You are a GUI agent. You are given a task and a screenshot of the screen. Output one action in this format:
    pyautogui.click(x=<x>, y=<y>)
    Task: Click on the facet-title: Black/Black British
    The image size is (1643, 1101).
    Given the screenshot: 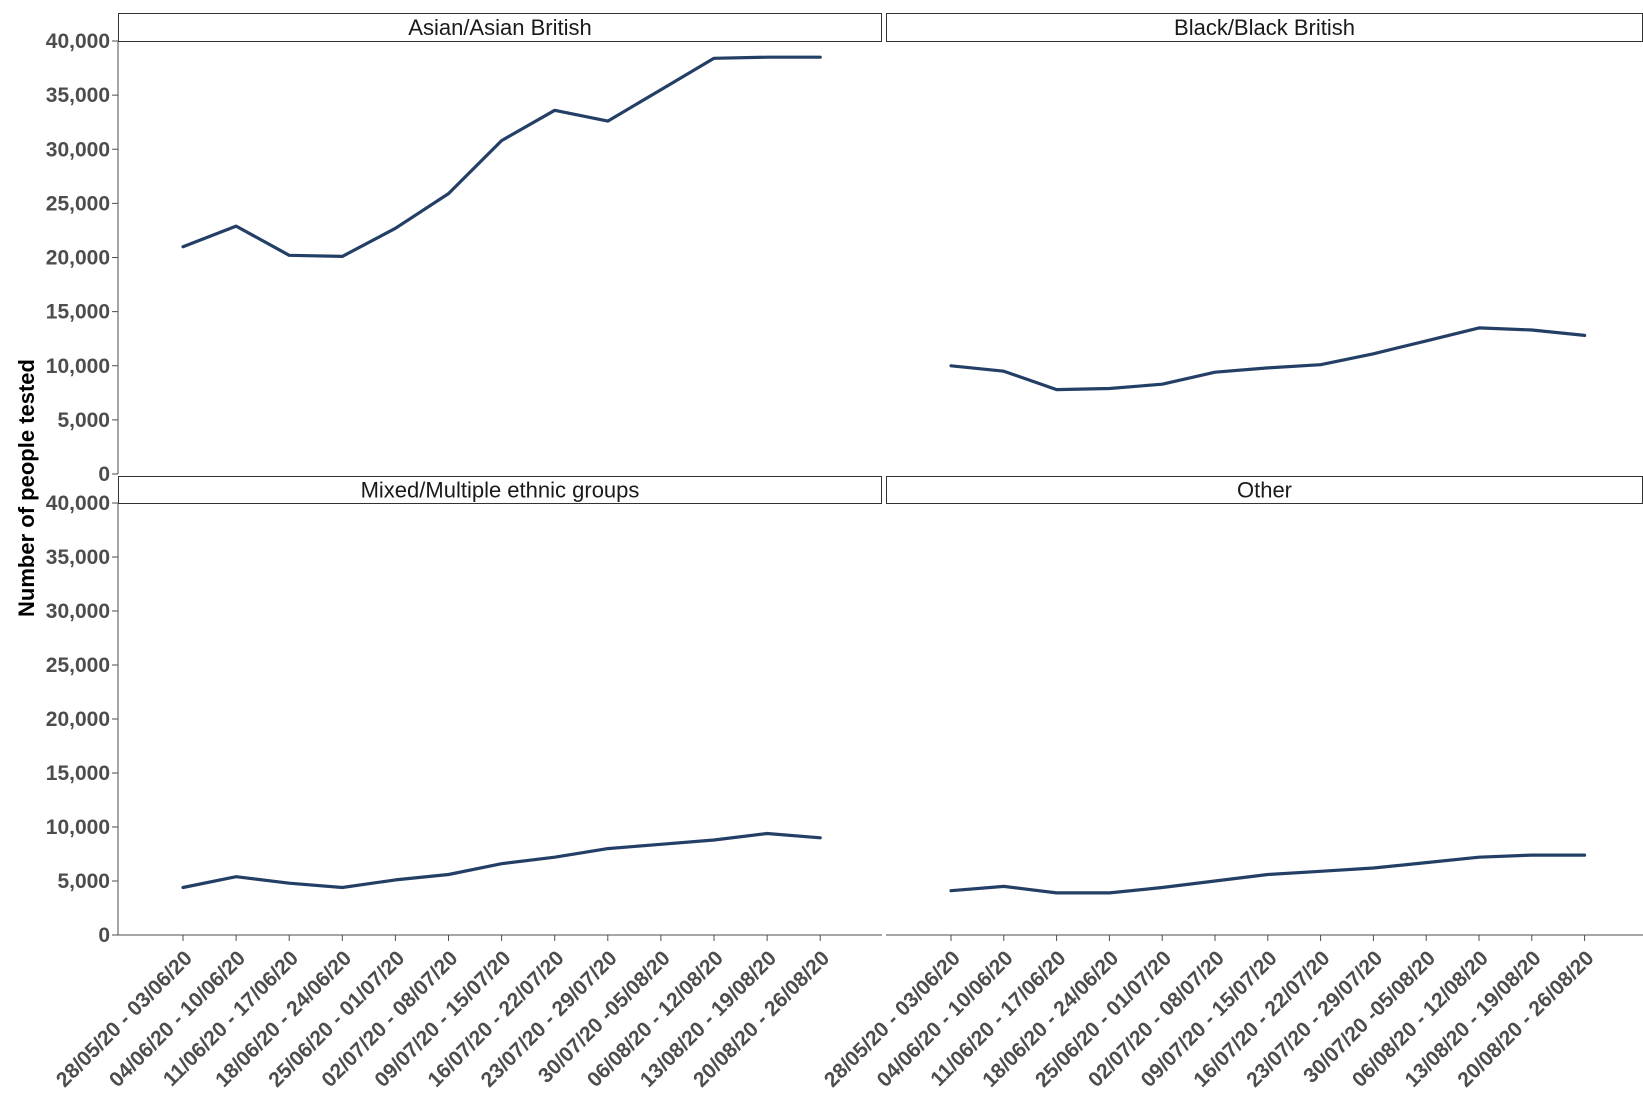 What is the action you would take?
    pyautogui.click(x=1264, y=27)
    